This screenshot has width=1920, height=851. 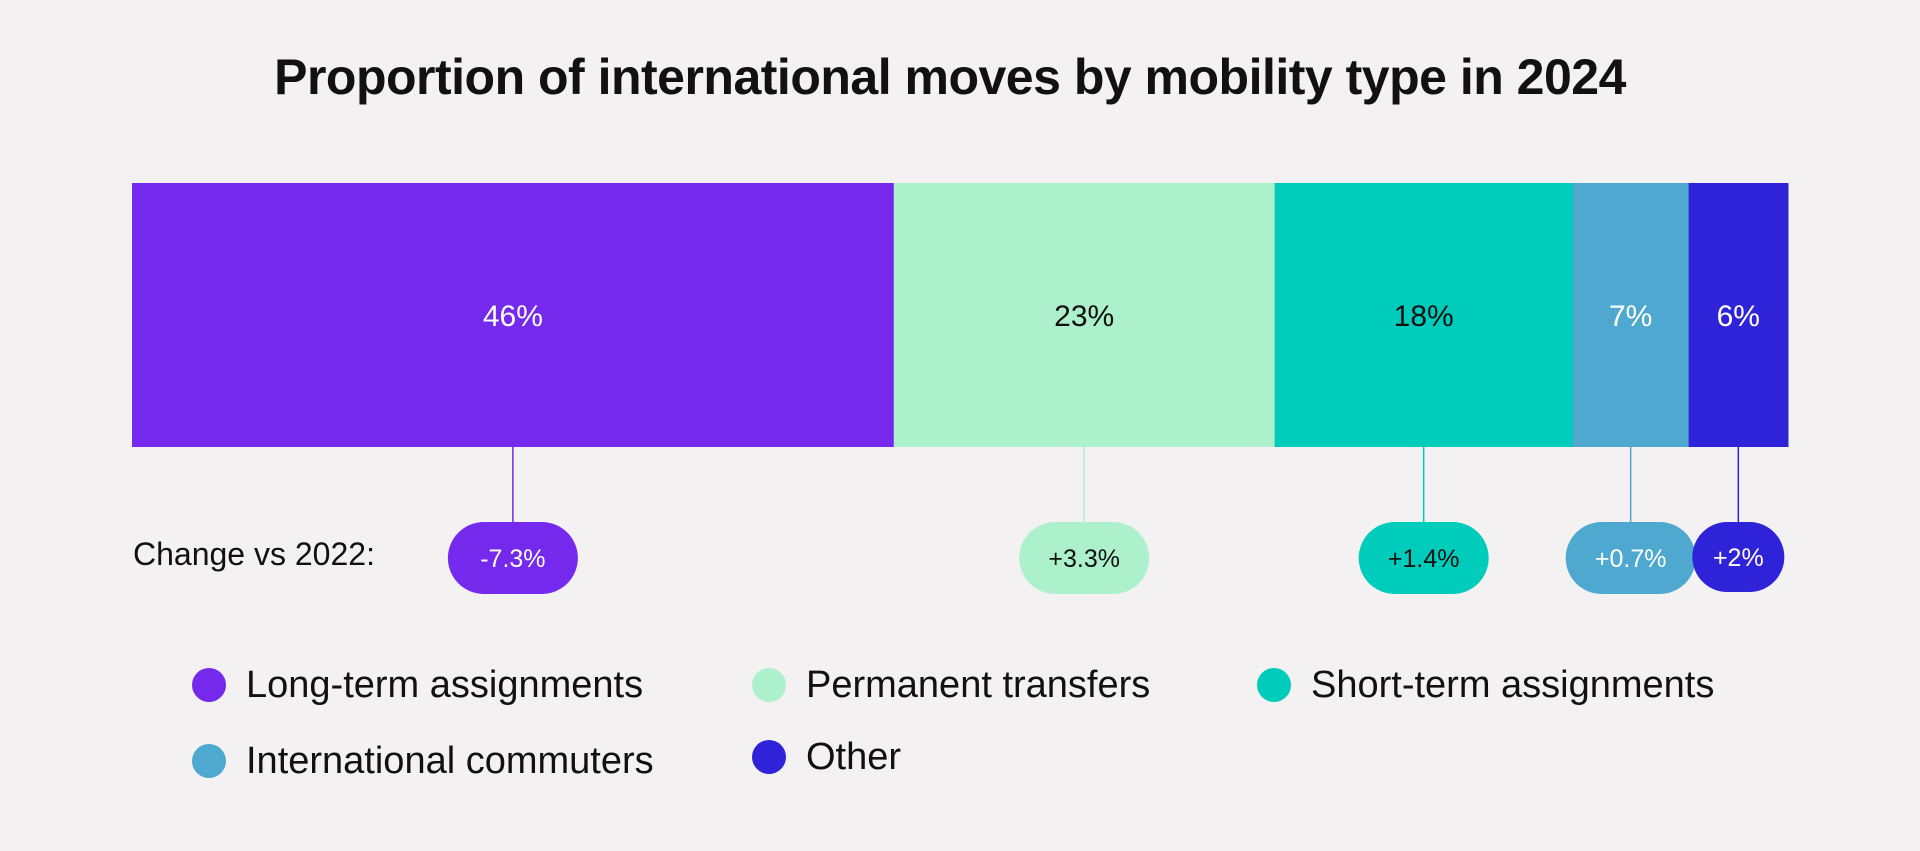 I want to click on bar-value-label: 18%, so click(x=1424, y=316).